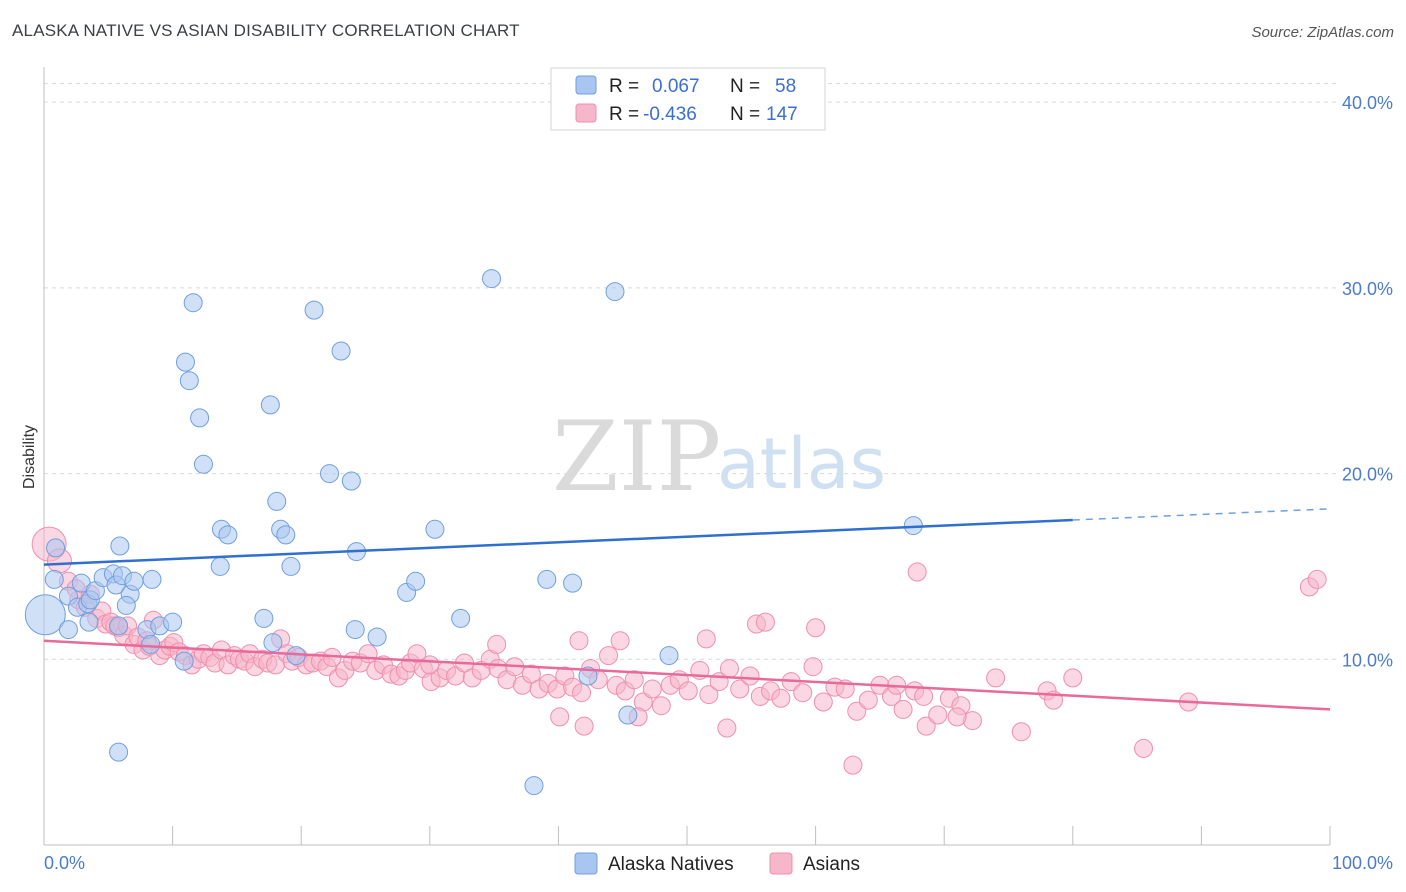 This screenshot has width=1406, height=892. What do you see at coordinates (624, 114) in the screenshot?
I see `legend-r-label-2: R =` at bounding box center [624, 114].